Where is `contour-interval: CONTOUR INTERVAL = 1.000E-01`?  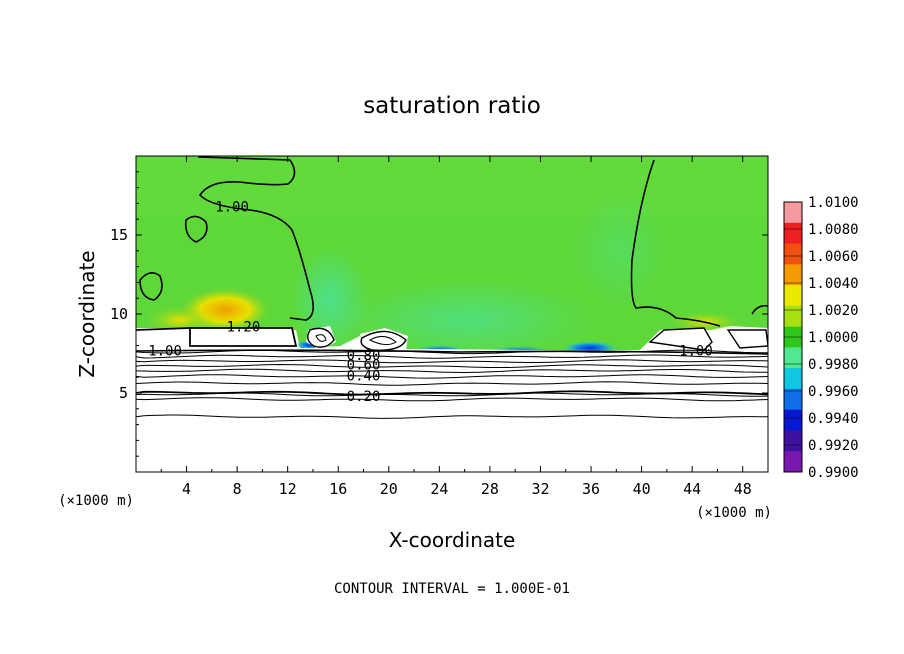 contour-interval: CONTOUR INTERVAL = 1.000E-01 is located at coordinates (452, 589).